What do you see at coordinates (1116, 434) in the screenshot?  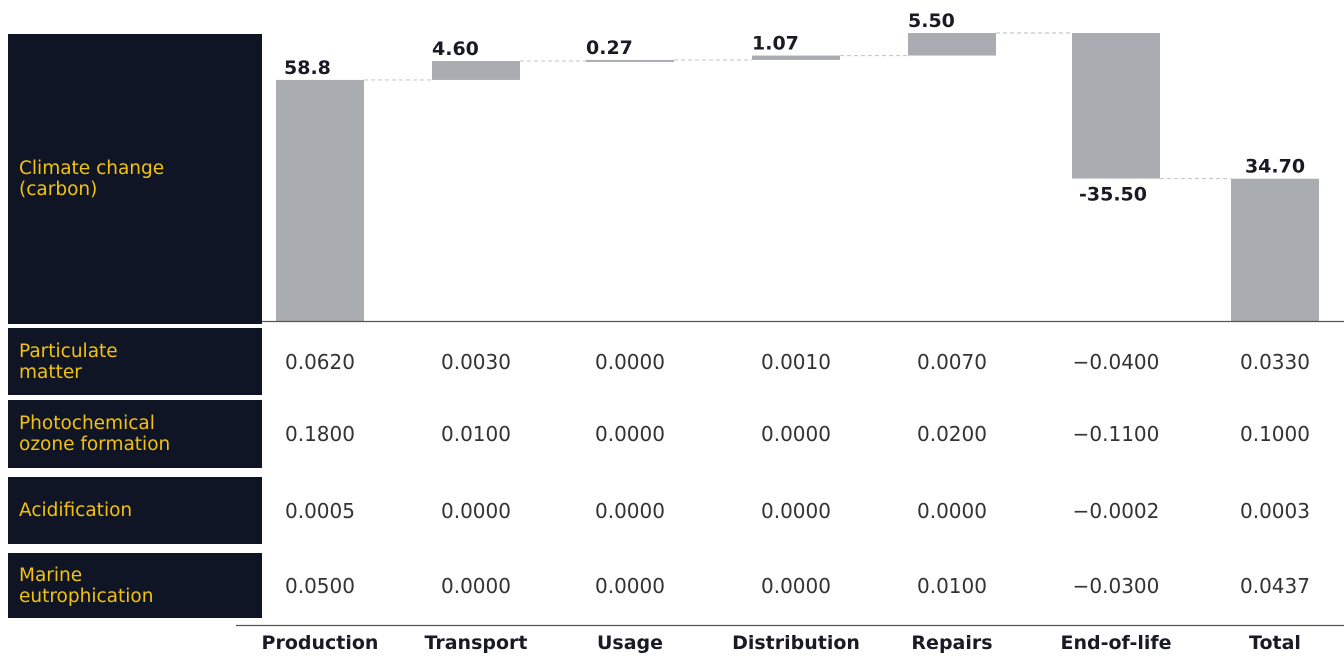 I see `table-cell: −0.1100` at bounding box center [1116, 434].